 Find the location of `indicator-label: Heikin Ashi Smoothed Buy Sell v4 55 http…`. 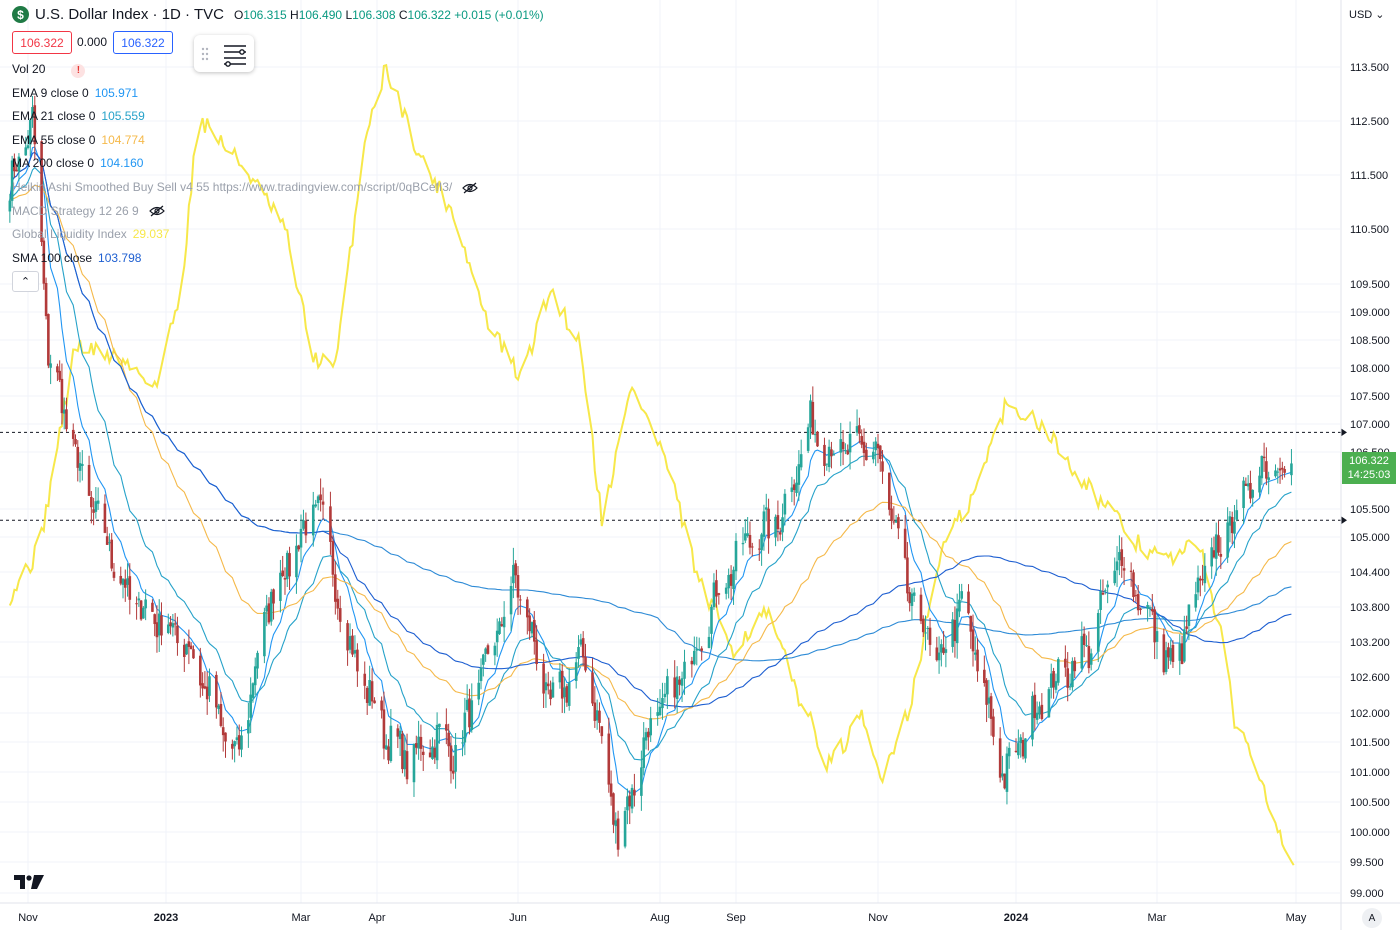

indicator-label: Heikin Ashi Smoothed Buy Sell v4 55 http… is located at coordinates (232, 187).